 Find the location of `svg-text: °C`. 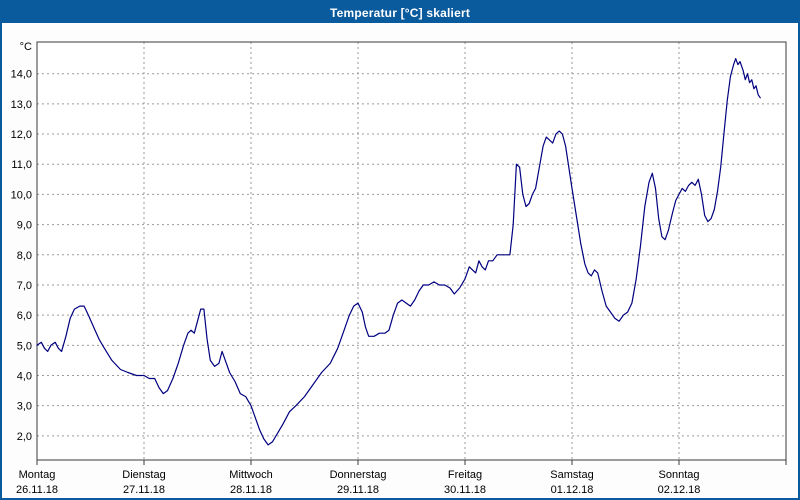

svg-text: °C is located at coordinates (26, 47).